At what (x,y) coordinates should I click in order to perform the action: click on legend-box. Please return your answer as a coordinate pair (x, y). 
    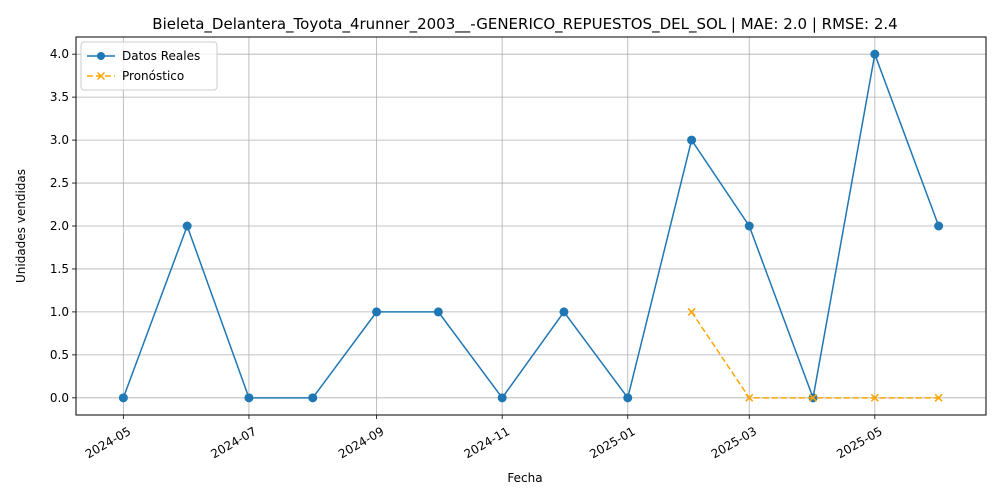
    Looking at the image, I should click on (149, 66).